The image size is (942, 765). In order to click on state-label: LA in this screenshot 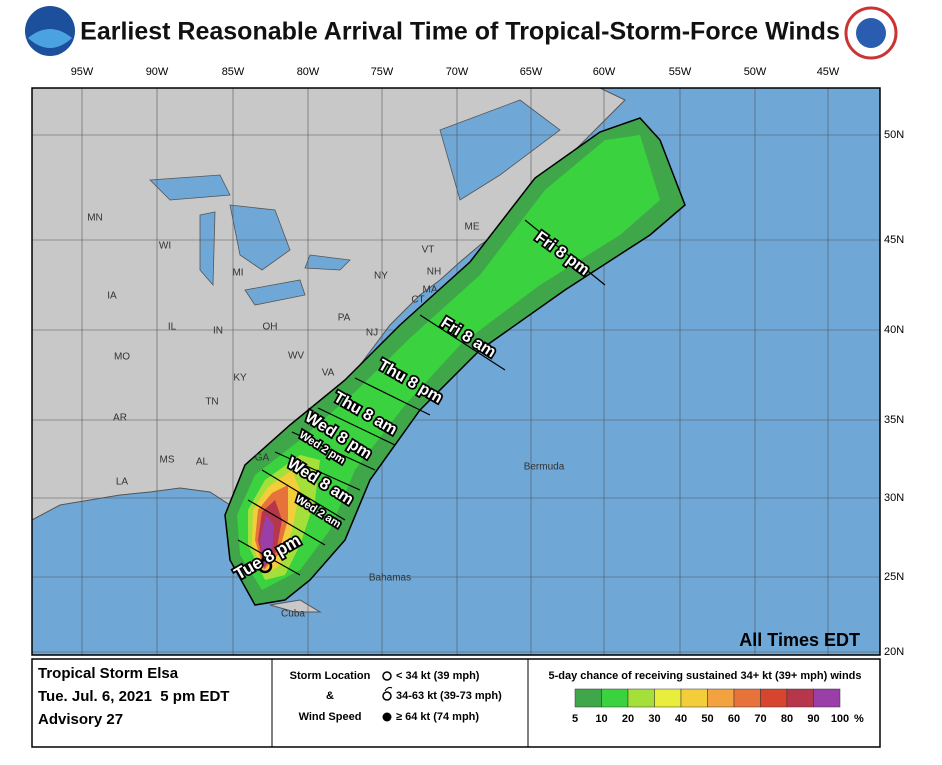, I will do `click(122, 482)`.